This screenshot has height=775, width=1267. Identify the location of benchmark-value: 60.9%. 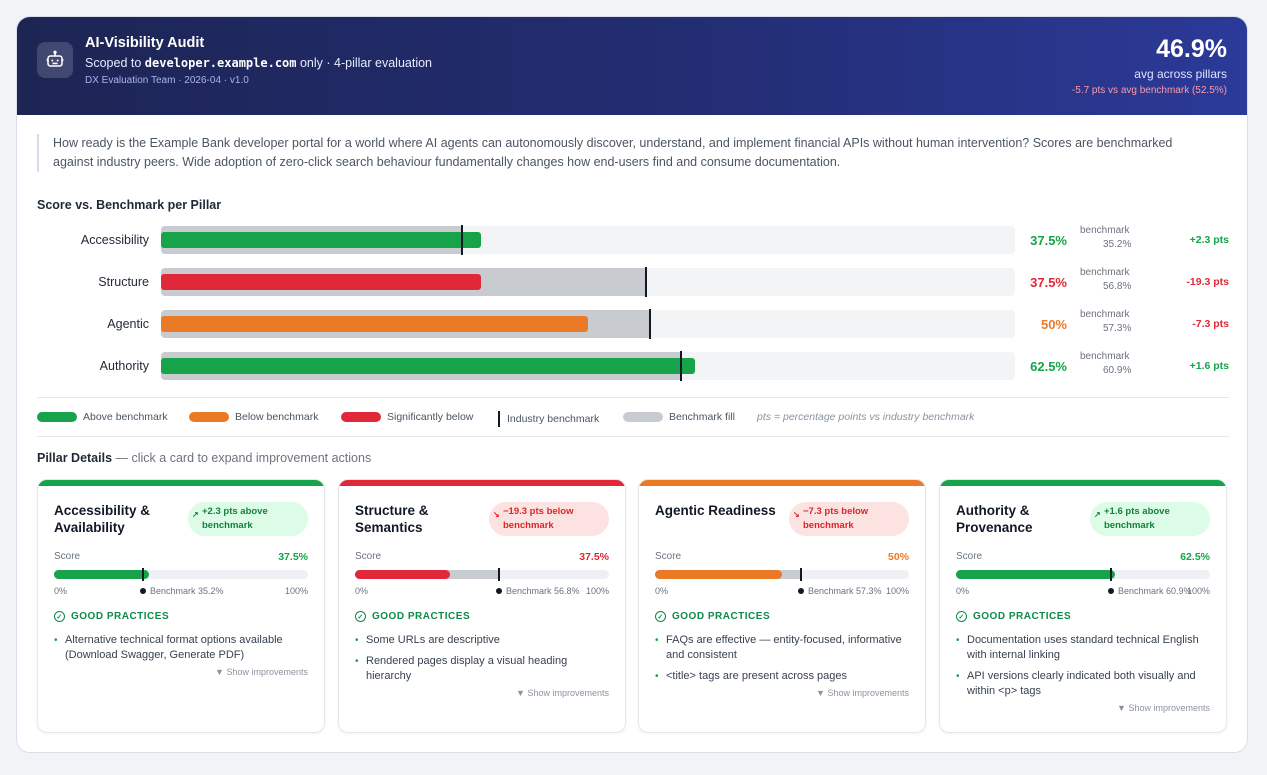
(1117, 370).